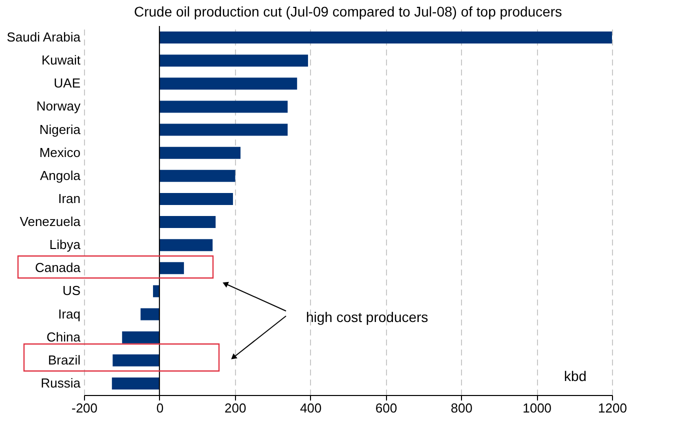  Describe the element at coordinates (461, 408) in the screenshot. I see `x-tick-label: 800` at that location.